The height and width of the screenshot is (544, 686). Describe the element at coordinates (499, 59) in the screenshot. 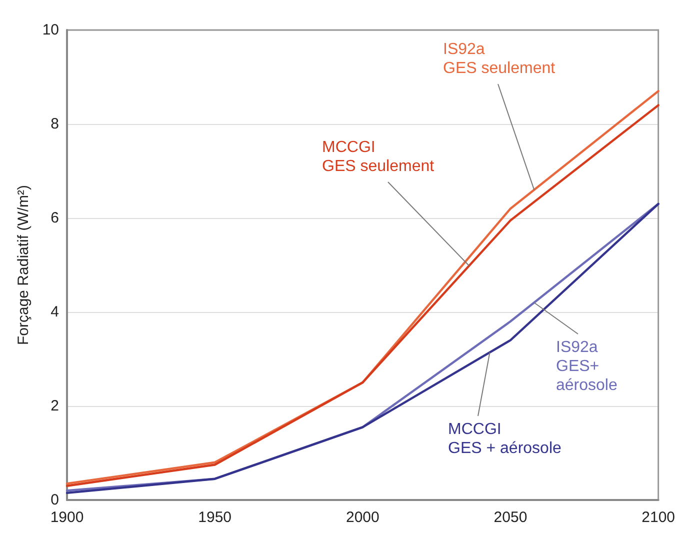

I see `text: IS92a GES seulement` at that location.